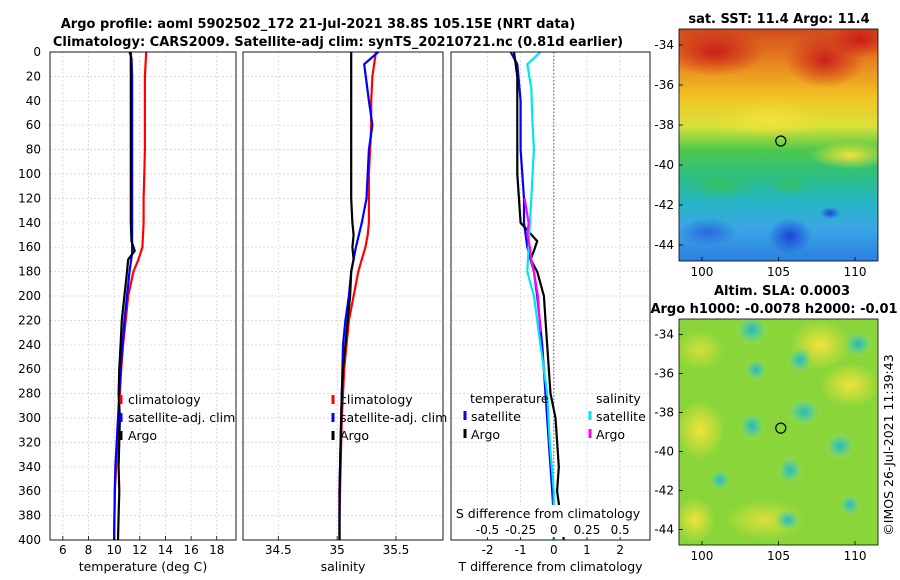 The width and height of the screenshot is (900, 580). What do you see at coordinates (782, 291) in the screenshot?
I see `sla-map-title: Altim. SLA: 0.0003` at bounding box center [782, 291].